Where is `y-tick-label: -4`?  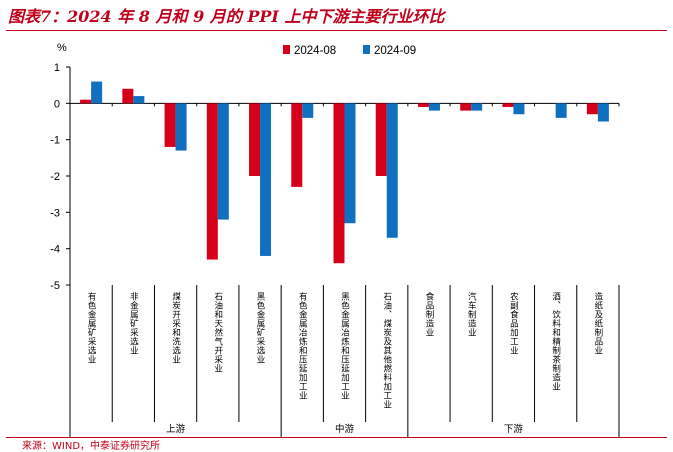
y-tick-label: -4 is located at coordinates (55, 250).